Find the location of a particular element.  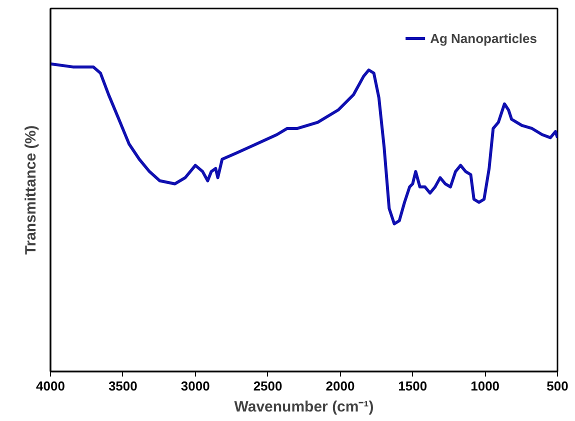

x-tick-label: 2500 is located at coordinates (267, 386).